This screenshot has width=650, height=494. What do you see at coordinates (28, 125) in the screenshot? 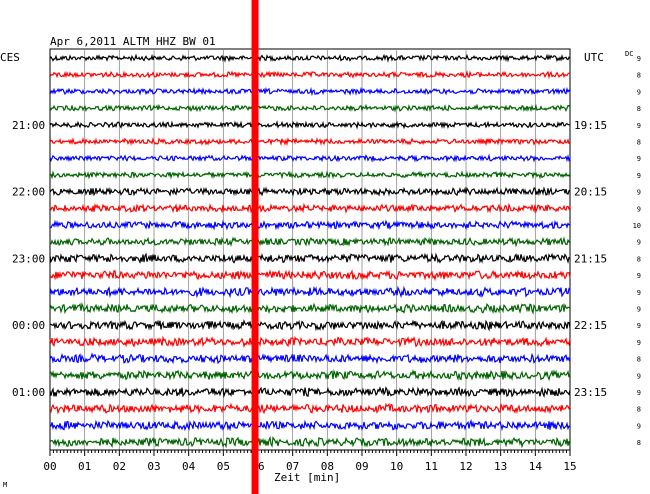
I see `left-time-label: 21:00` at bounding box center [28, 125].